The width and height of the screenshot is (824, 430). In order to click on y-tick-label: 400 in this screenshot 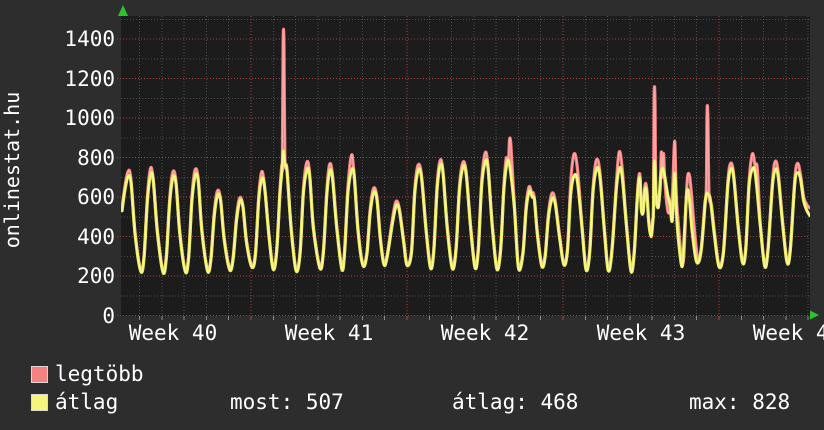, I will do `click(96, 236)`.